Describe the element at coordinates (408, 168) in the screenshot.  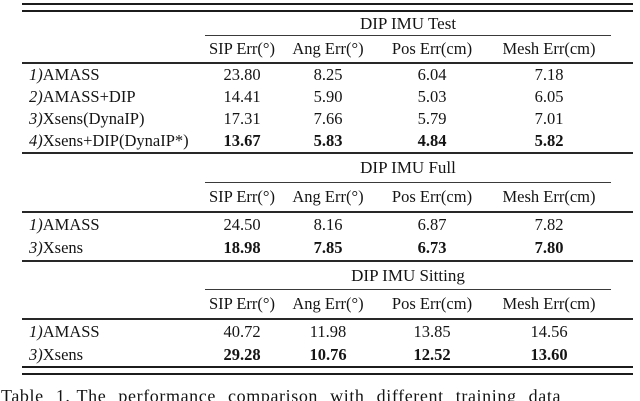
I see `table-title: DIP IMU Full` at that location.